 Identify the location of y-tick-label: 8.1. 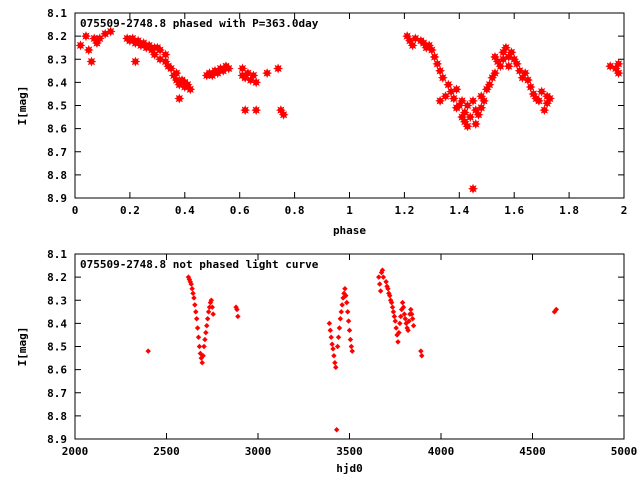
(57, 254).